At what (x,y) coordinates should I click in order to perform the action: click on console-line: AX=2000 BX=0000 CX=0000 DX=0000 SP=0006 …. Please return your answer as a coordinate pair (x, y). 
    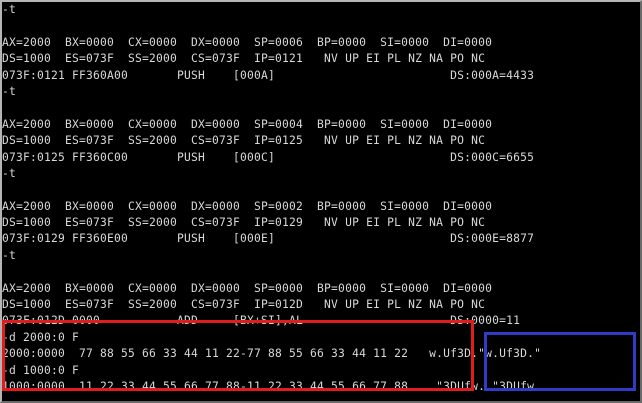
    Looking at the image, I should click on (247, 42).